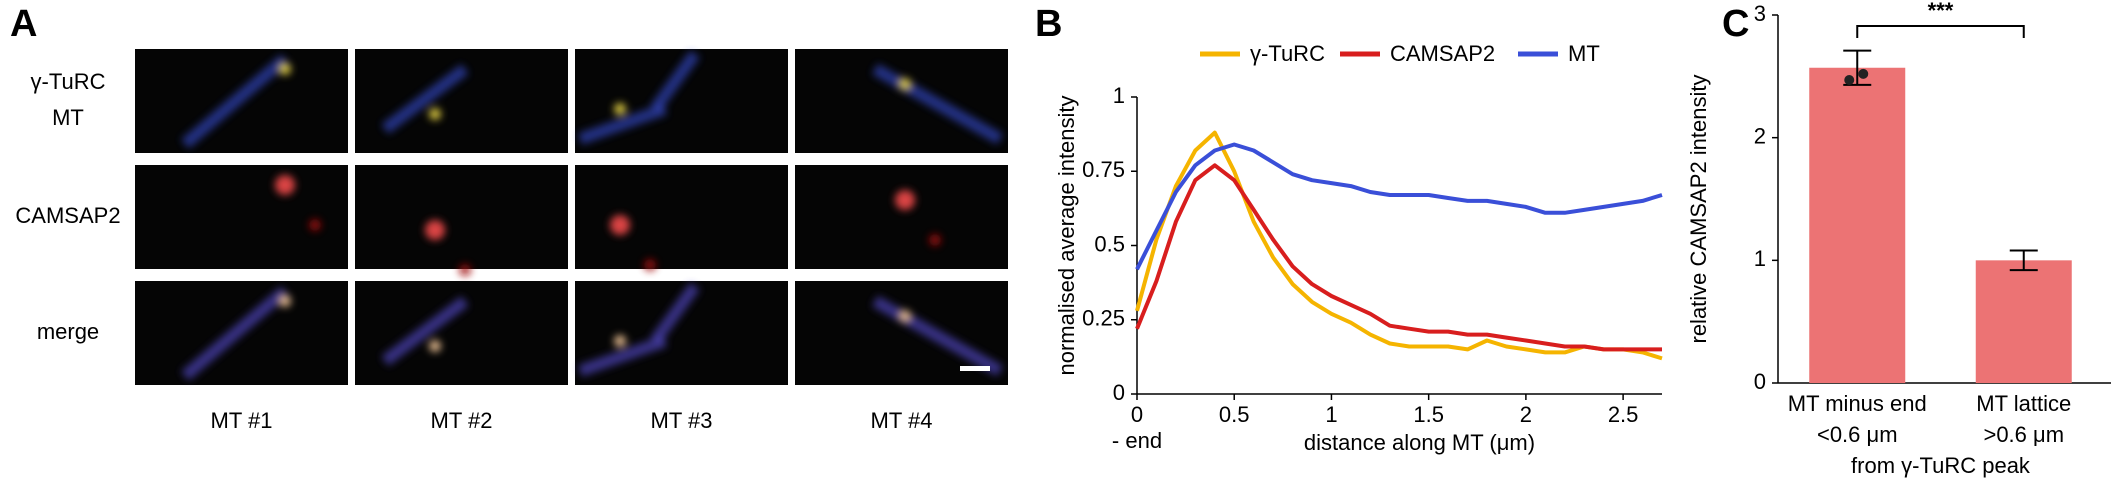 The width and height of the screenshot is (2115, 482). Describe the element at coordinates (1103, 169) in the screenshot. I see `y-tick-label: 0.75` at that location.